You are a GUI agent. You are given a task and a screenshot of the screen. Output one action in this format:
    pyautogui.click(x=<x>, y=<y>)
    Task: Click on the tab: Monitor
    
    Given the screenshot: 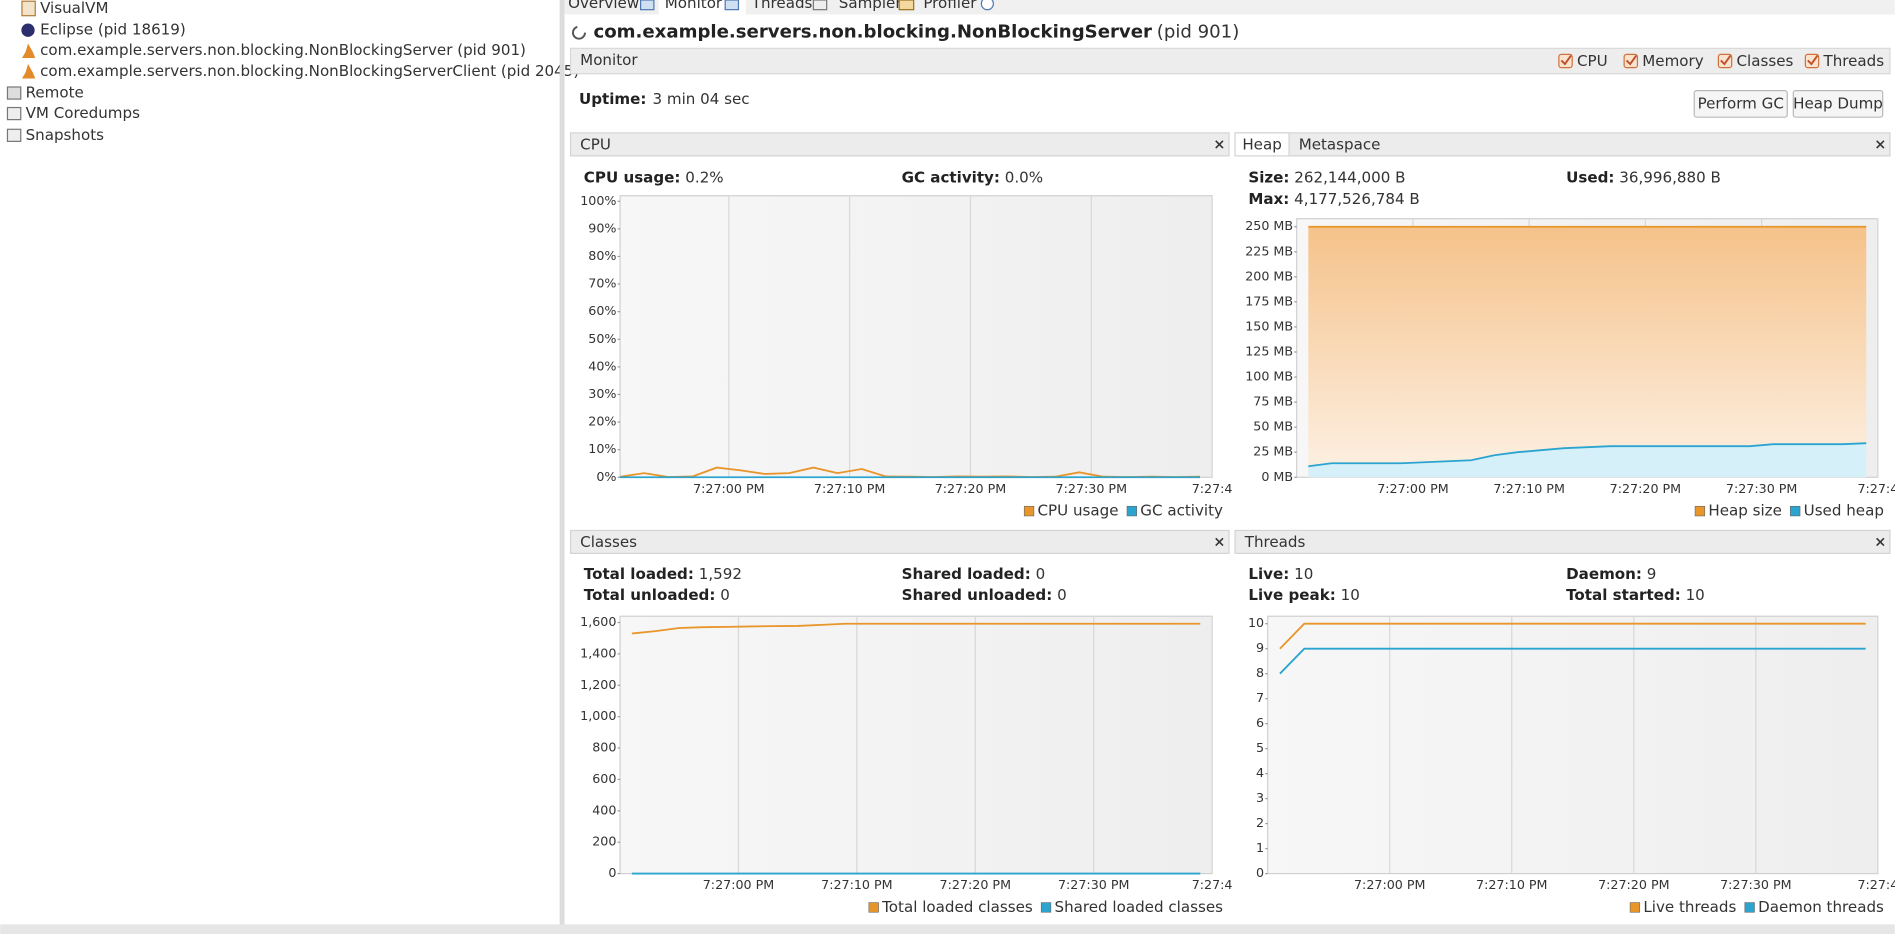 What is the action you would take?
    pyautogui.click(x=694, y=6)
    